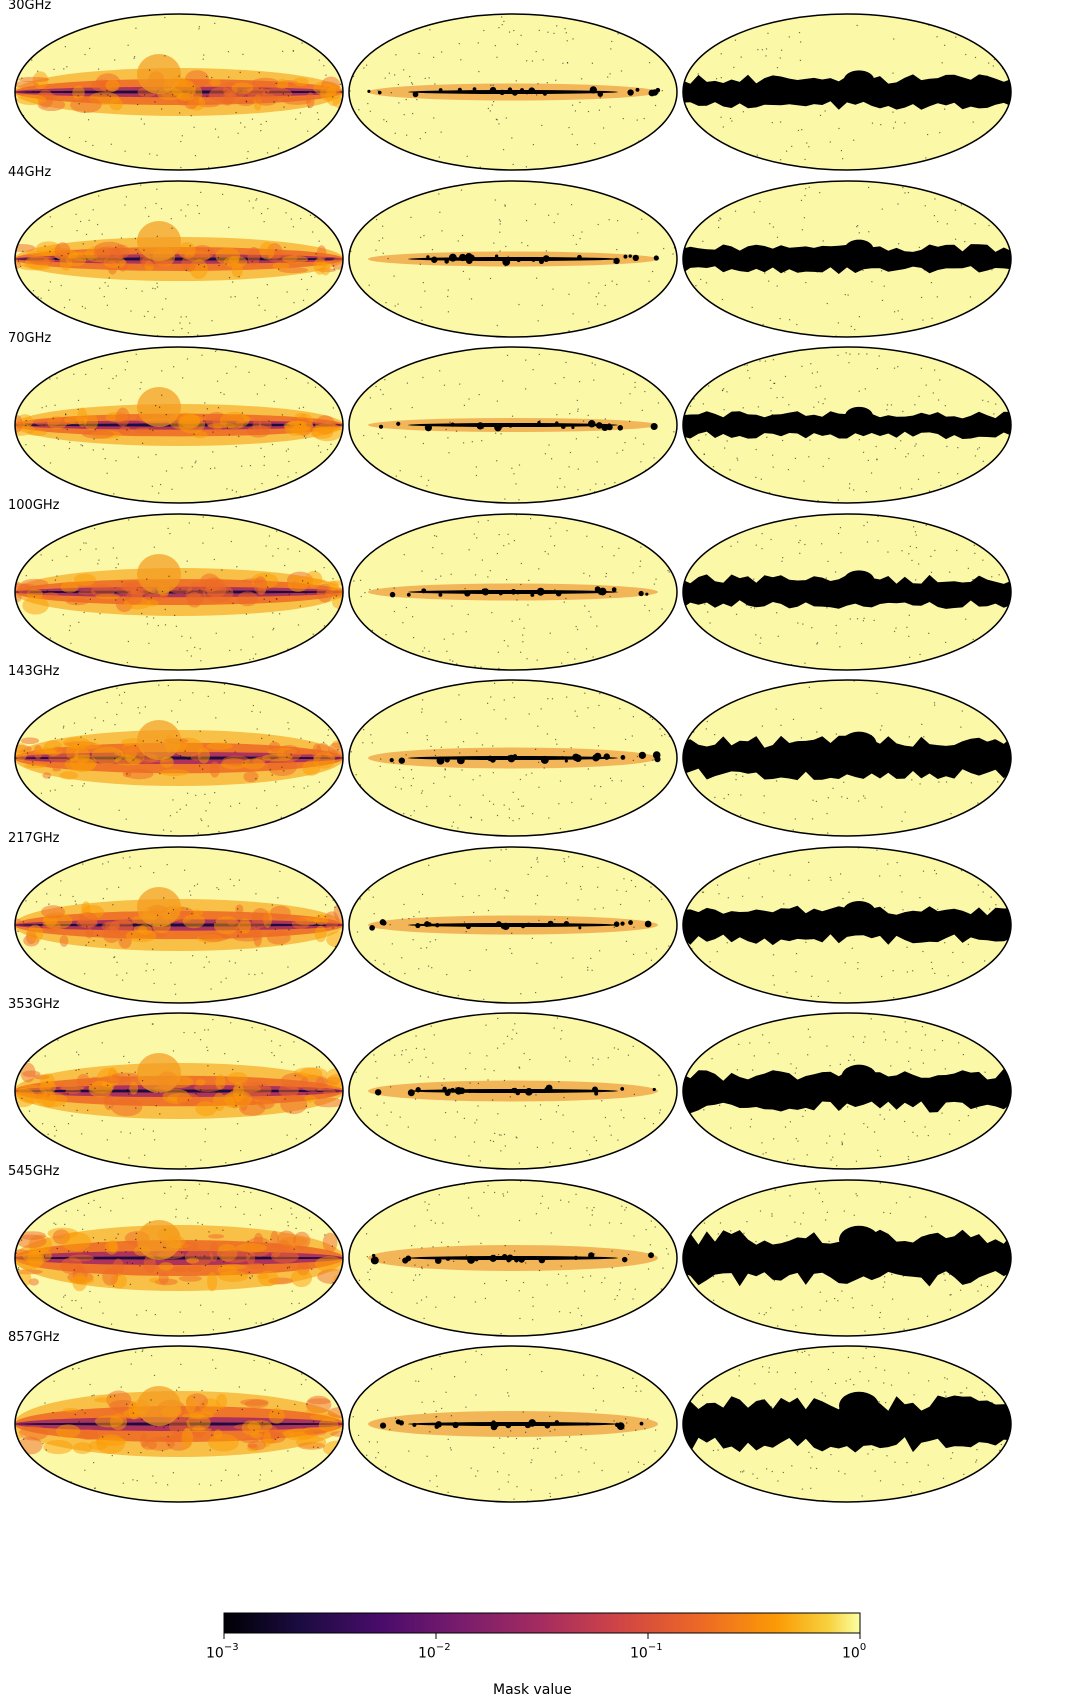  What do you see at coordinates (34, 1337) in the screenshot?
I see `row-label: 857GHz` at bounding box center [34, 1337].